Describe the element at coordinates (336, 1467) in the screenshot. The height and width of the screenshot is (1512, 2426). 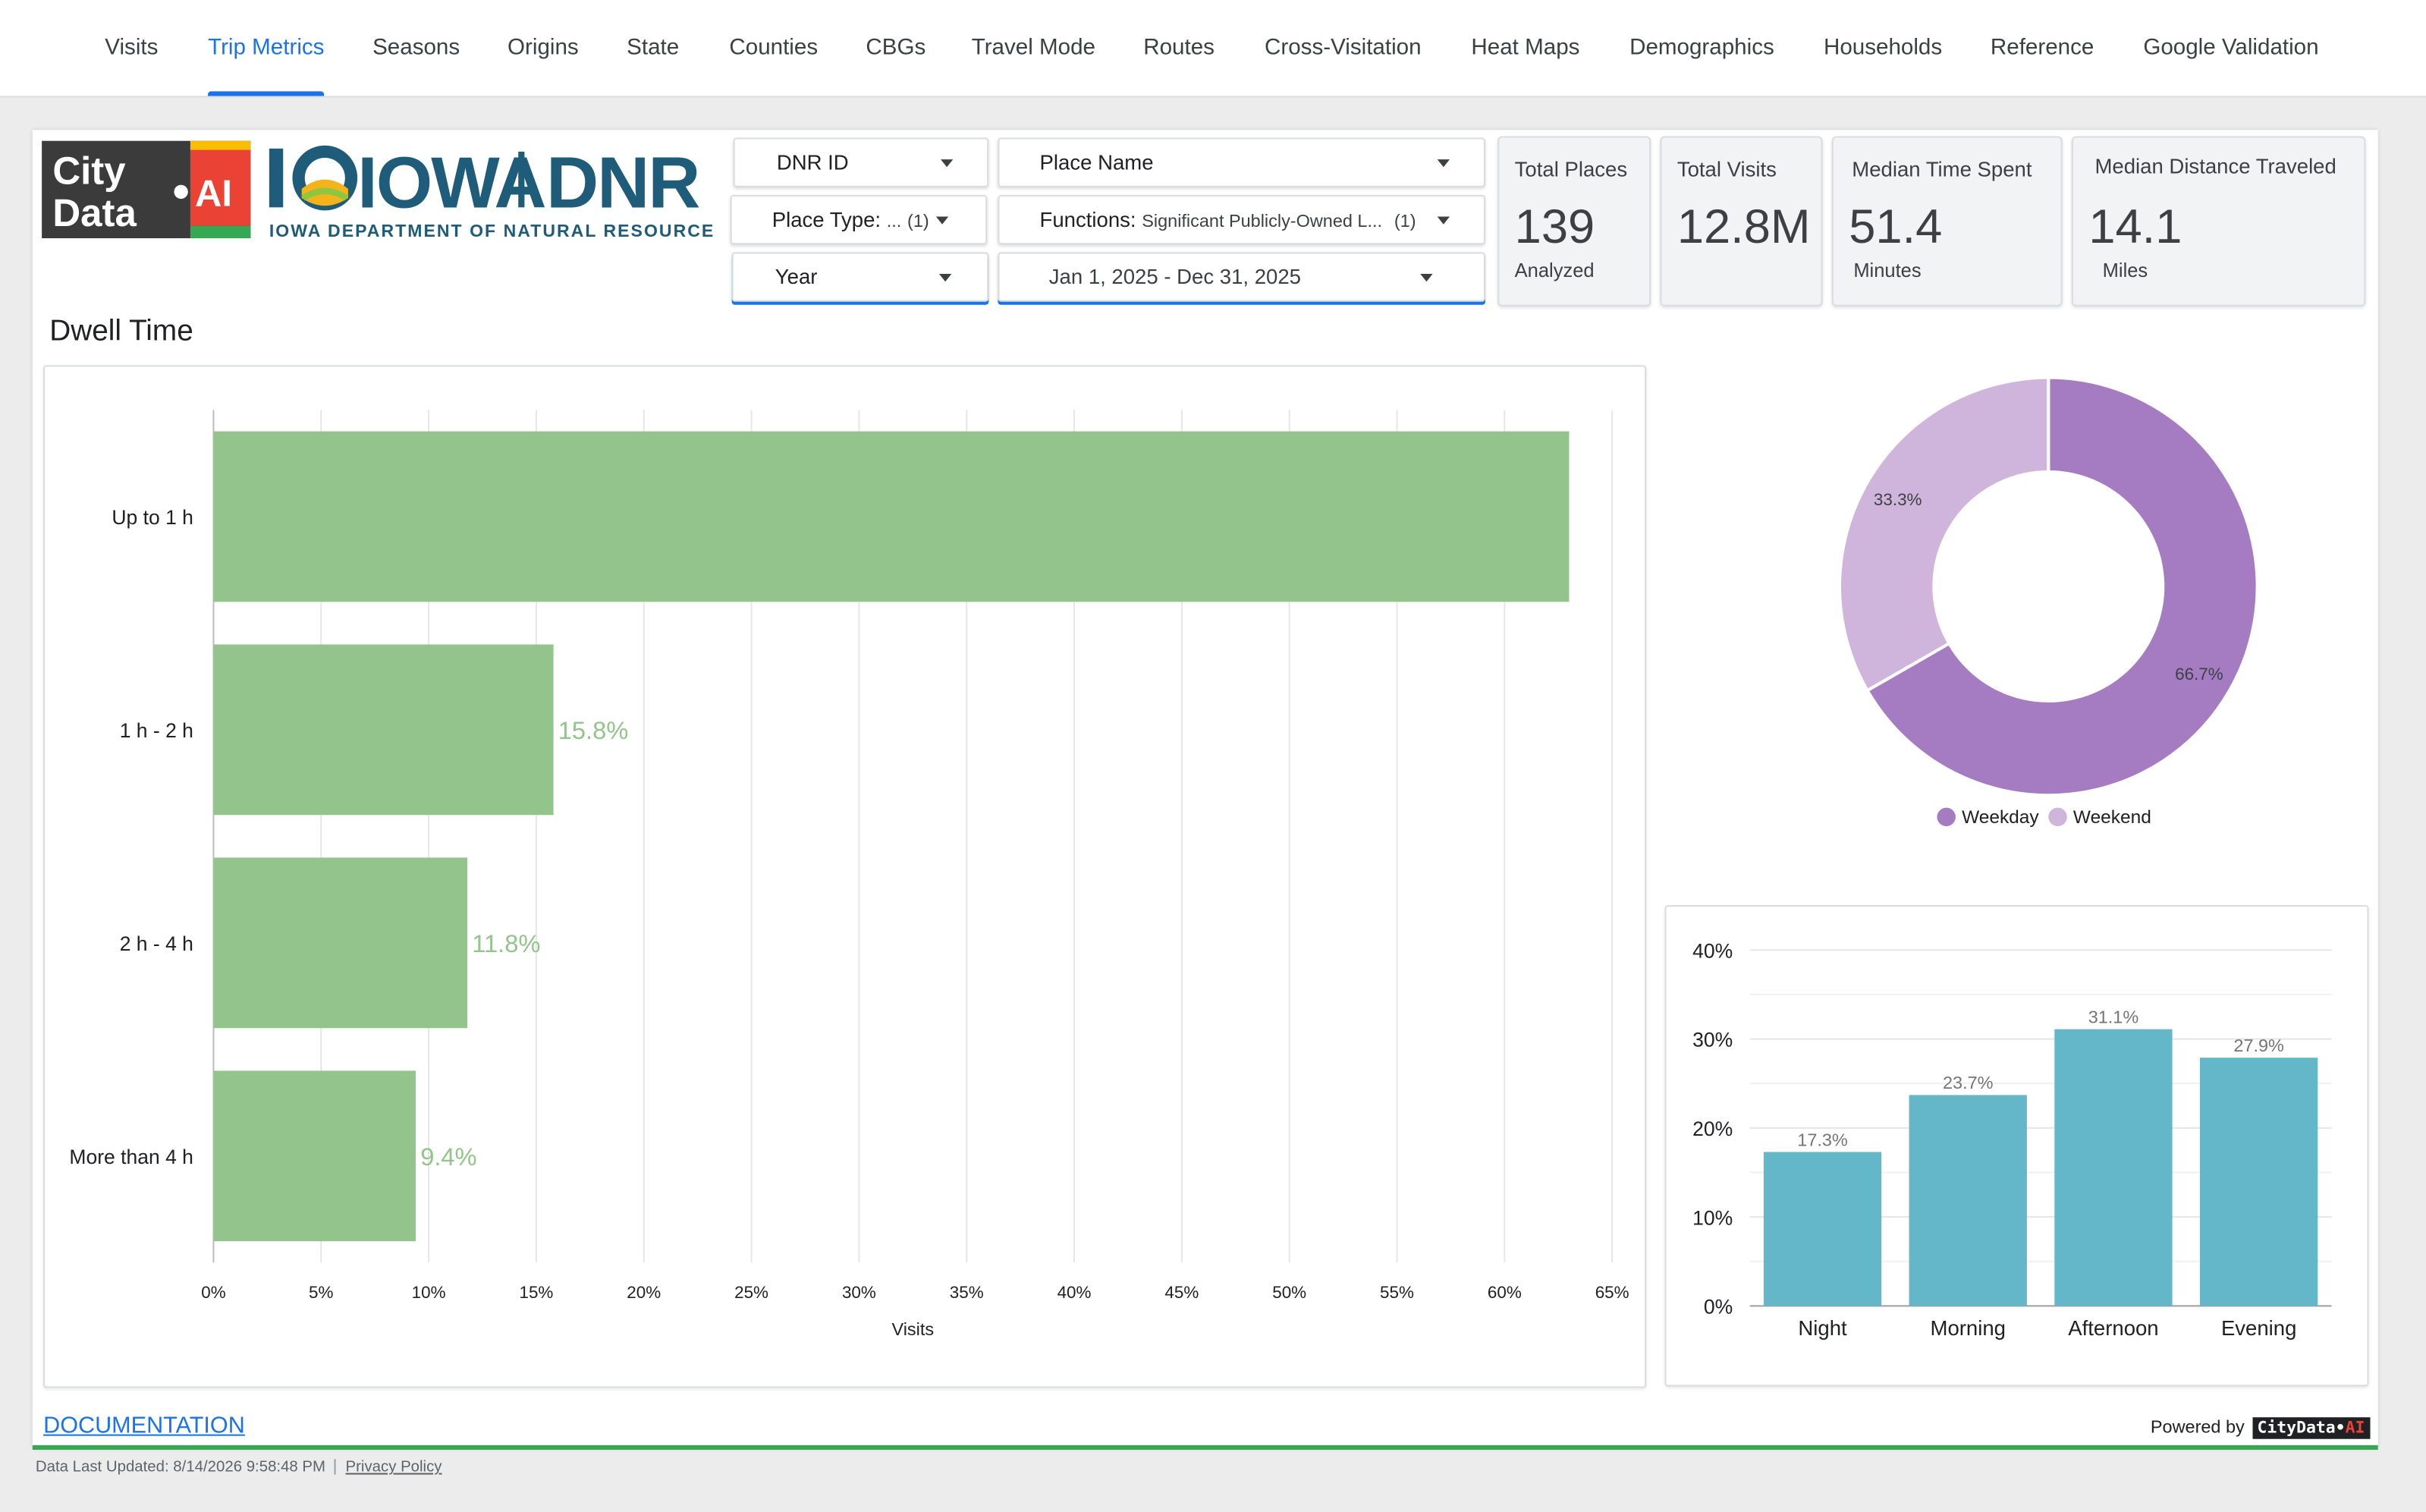
I see `footer-separator` at that location.